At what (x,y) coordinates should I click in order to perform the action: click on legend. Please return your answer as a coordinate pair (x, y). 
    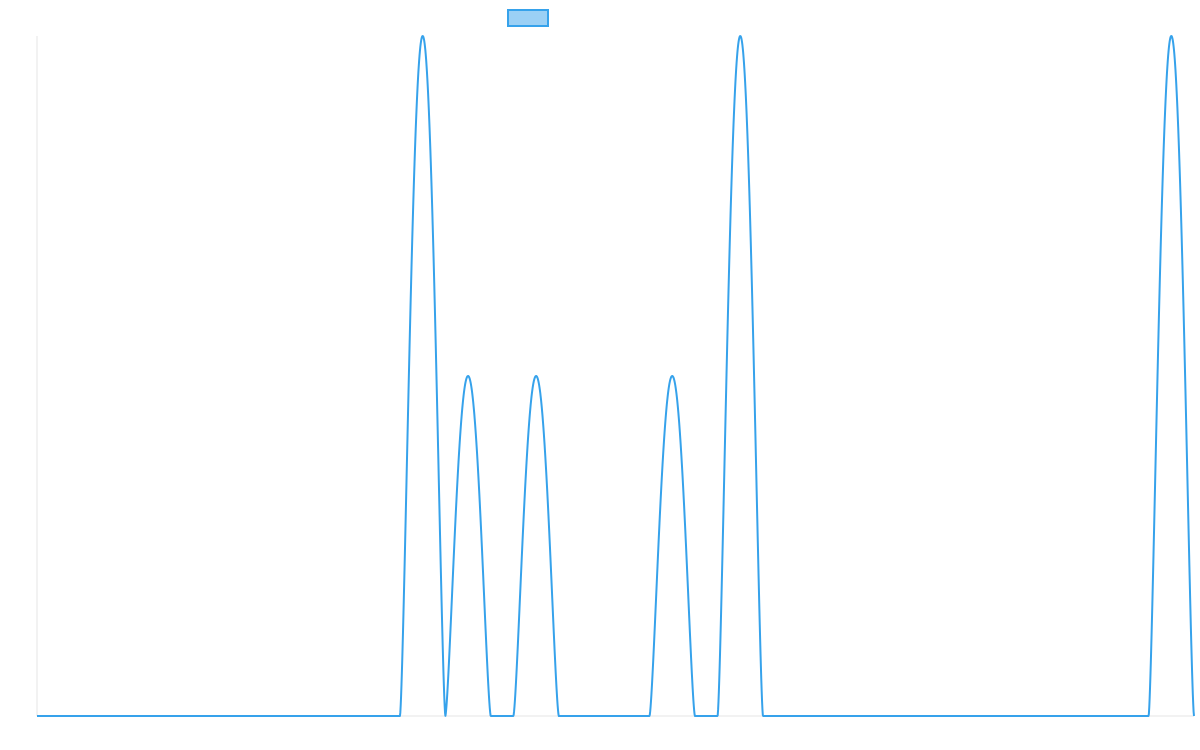
    Looking at the image, I should click on (528, 18).